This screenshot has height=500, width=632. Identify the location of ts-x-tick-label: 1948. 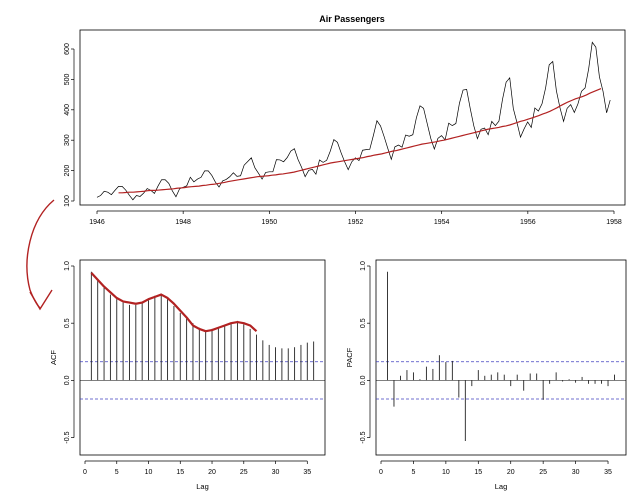
(183, 222).